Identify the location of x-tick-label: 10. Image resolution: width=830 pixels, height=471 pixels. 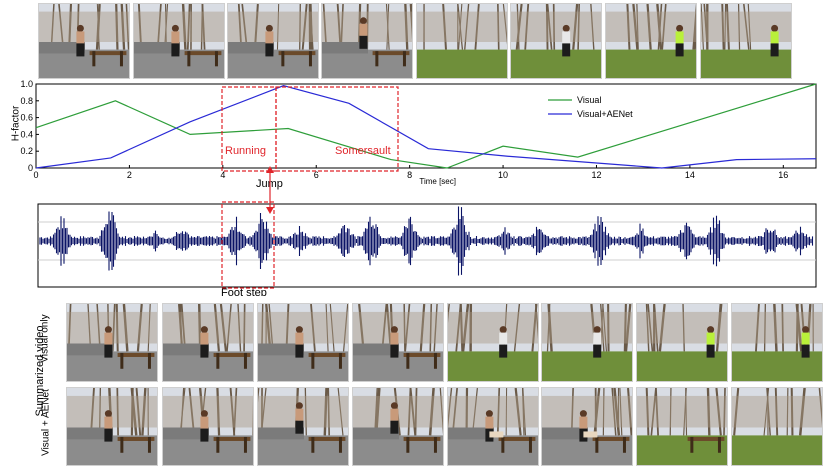
(503, 175).